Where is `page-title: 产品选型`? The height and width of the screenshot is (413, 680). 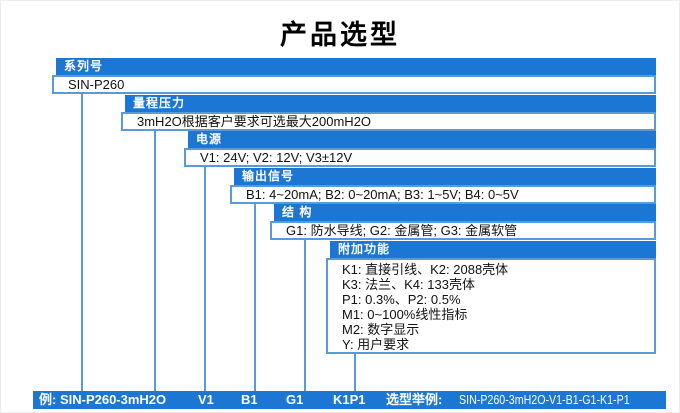 page-title: 产品选型 is located at coordinates (340, 35).